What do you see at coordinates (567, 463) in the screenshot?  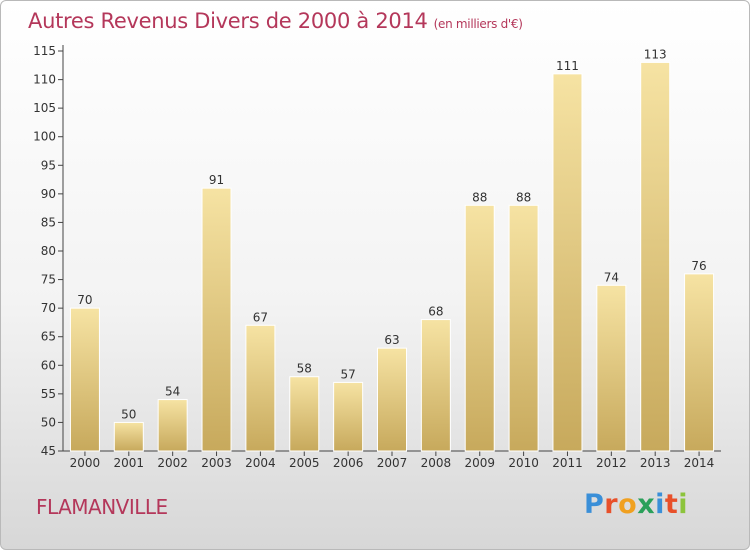 I see `x-tick-label: 2011` at bounding box center [567, 463].